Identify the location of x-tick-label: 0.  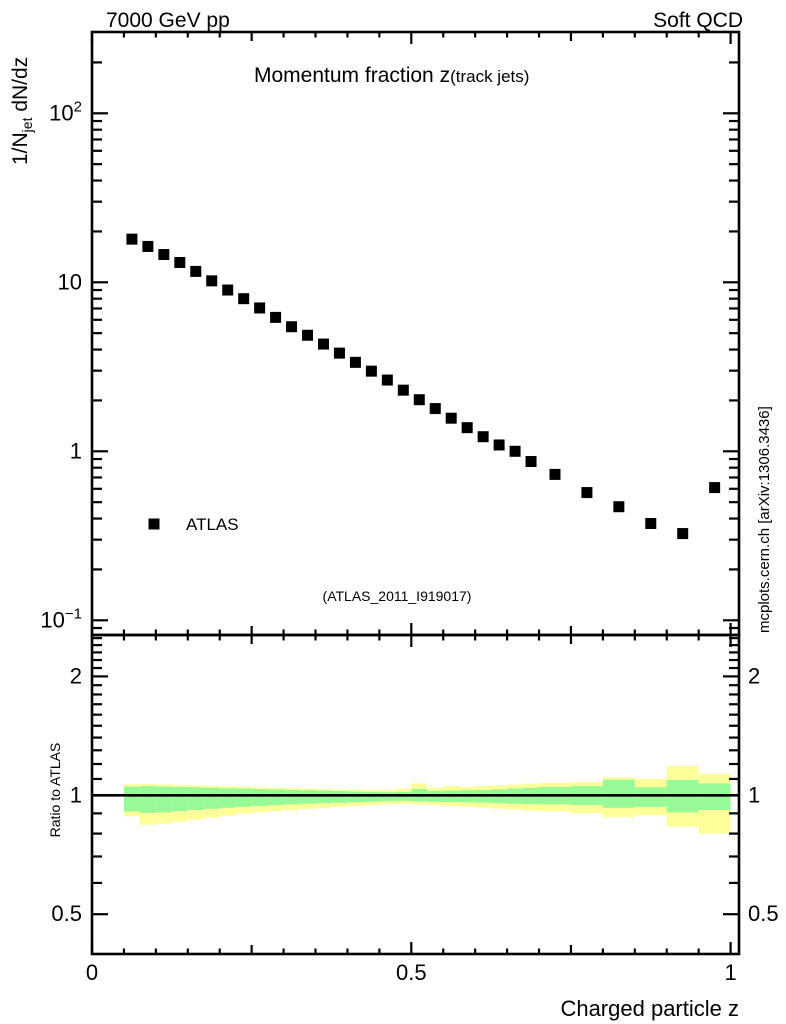
(92, 972).